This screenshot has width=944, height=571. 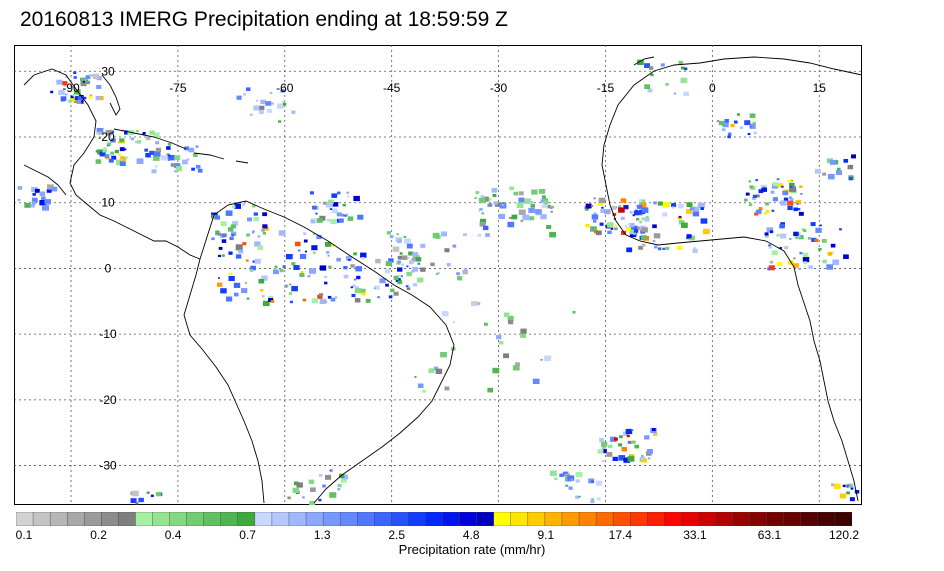 I want to click on colorbar, so click(x=434, y=519).